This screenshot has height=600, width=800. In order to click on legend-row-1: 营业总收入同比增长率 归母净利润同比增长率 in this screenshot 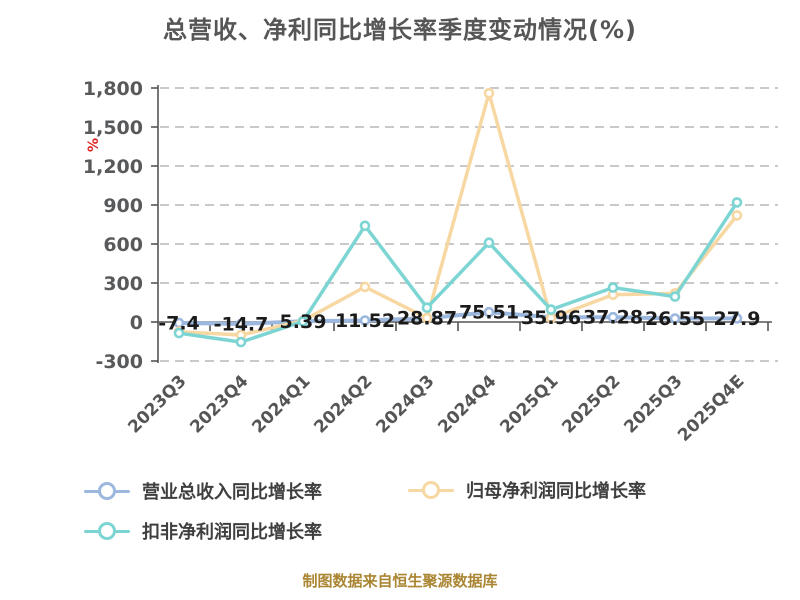, I will do `click(434, 491)`.